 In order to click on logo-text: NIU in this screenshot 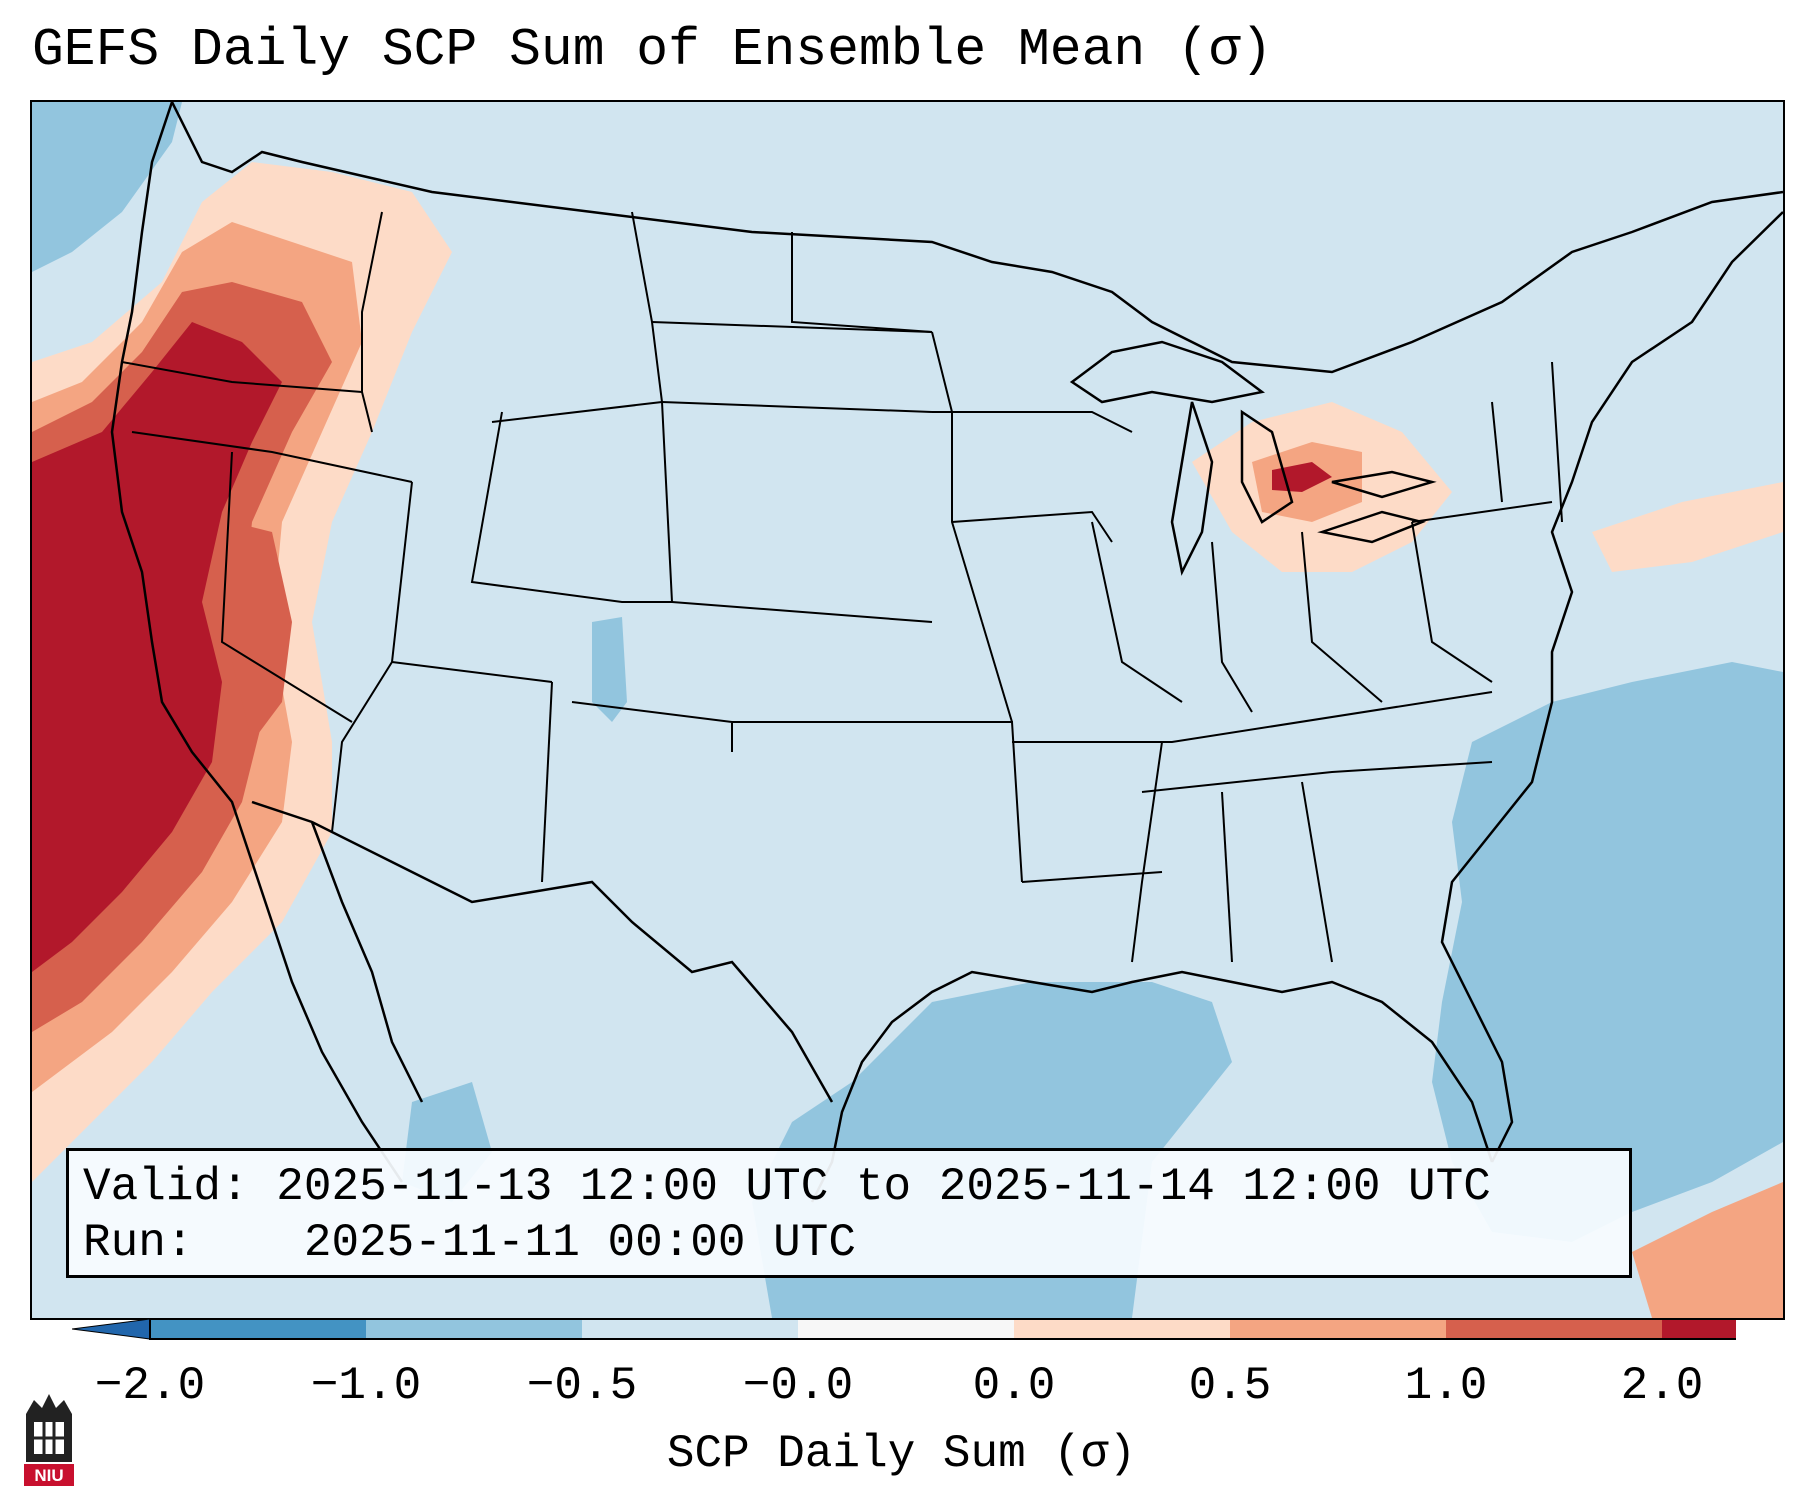, I will do `click(48, 1475)`.